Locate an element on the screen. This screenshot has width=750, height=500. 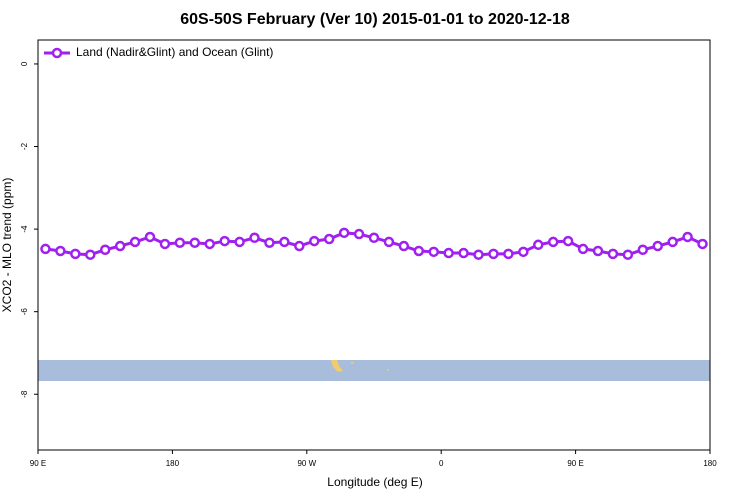
x-axis-label: Longitude (deg E) is located at coordinates (374, 482).